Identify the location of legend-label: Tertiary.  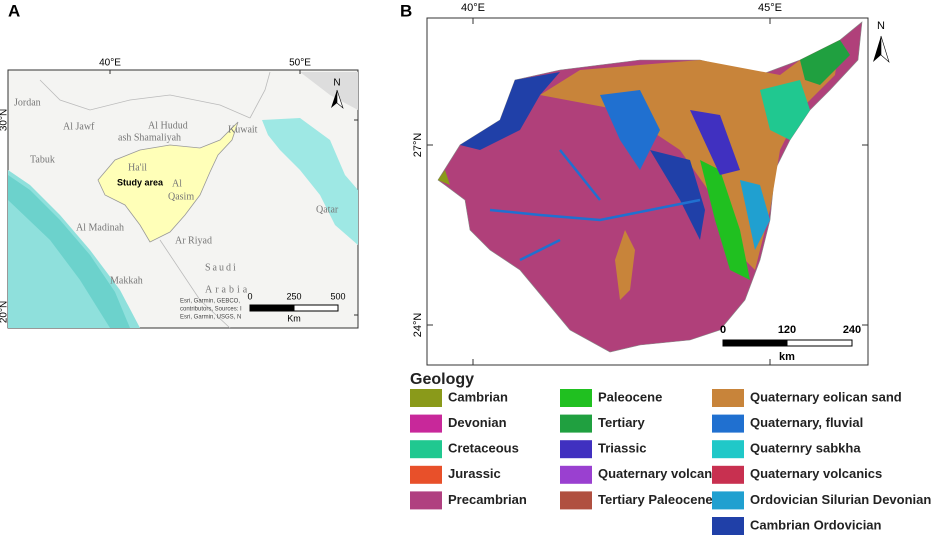
(621, 422).